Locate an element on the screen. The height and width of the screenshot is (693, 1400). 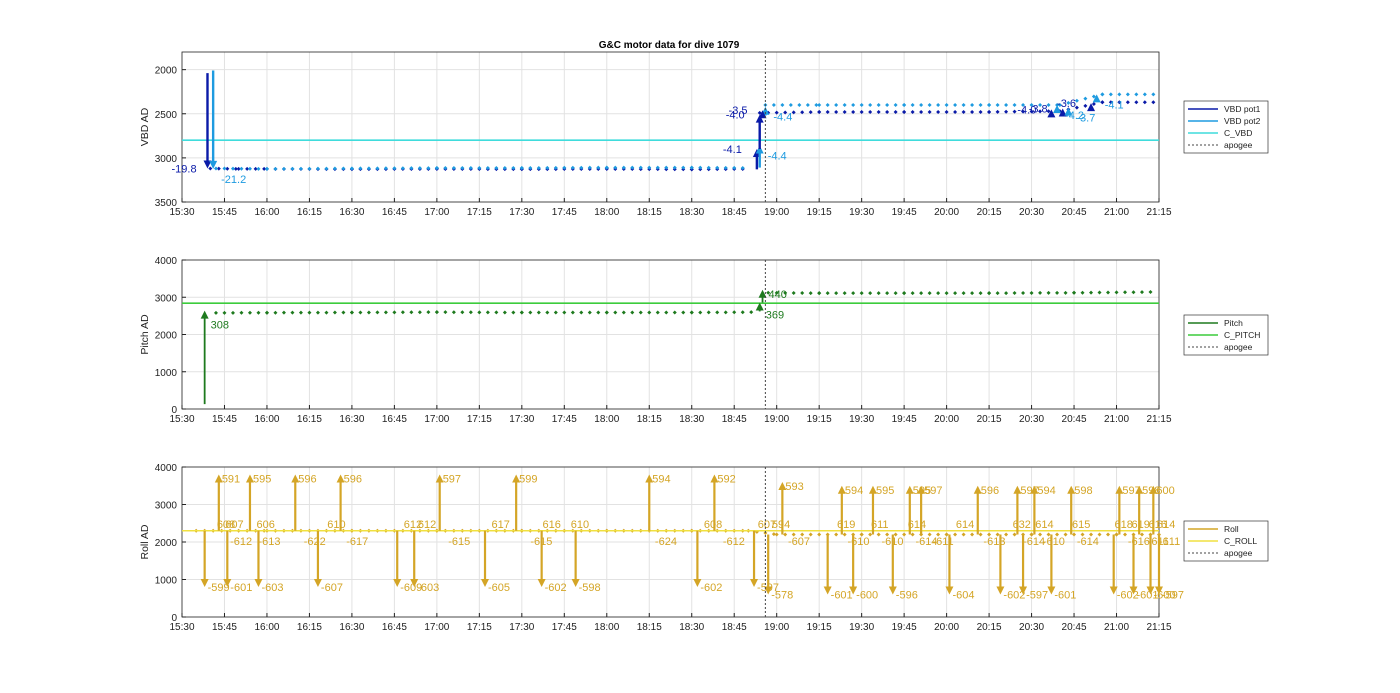
x-tick-label: 15:45 is located at coordinates (224, 212).